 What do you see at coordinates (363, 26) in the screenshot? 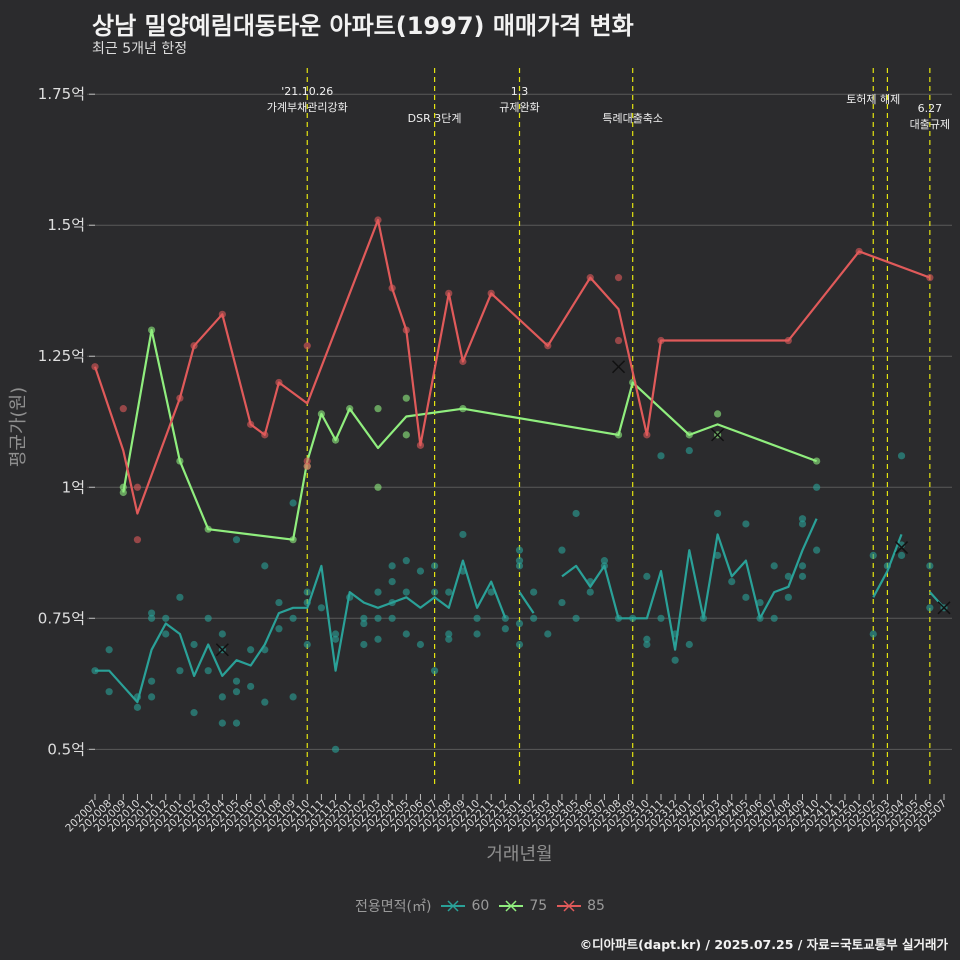
I see `chart-title: 상남 밀양예림대동타운 아파트(1997) 매매가격 변화` at bounding box center [363, 26].